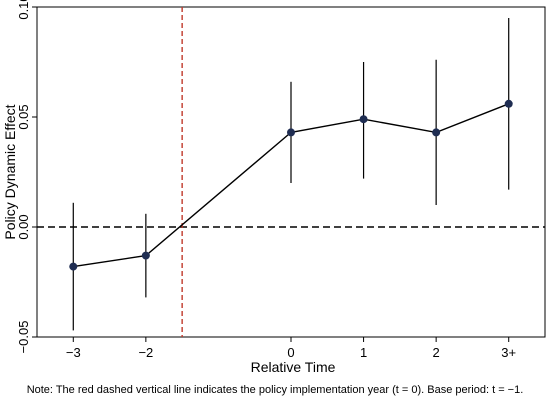 The width and height of the screenshot is (550, 400). Describe the element at coordinates (363, 352) in the screenshot. I see `x-tick-label: 1` at that location.